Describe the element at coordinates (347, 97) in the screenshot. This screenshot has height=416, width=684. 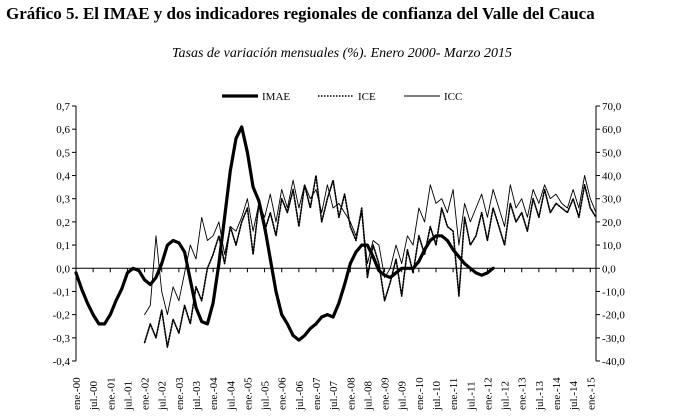
I see `legend-item-ice: ICE` at that location.